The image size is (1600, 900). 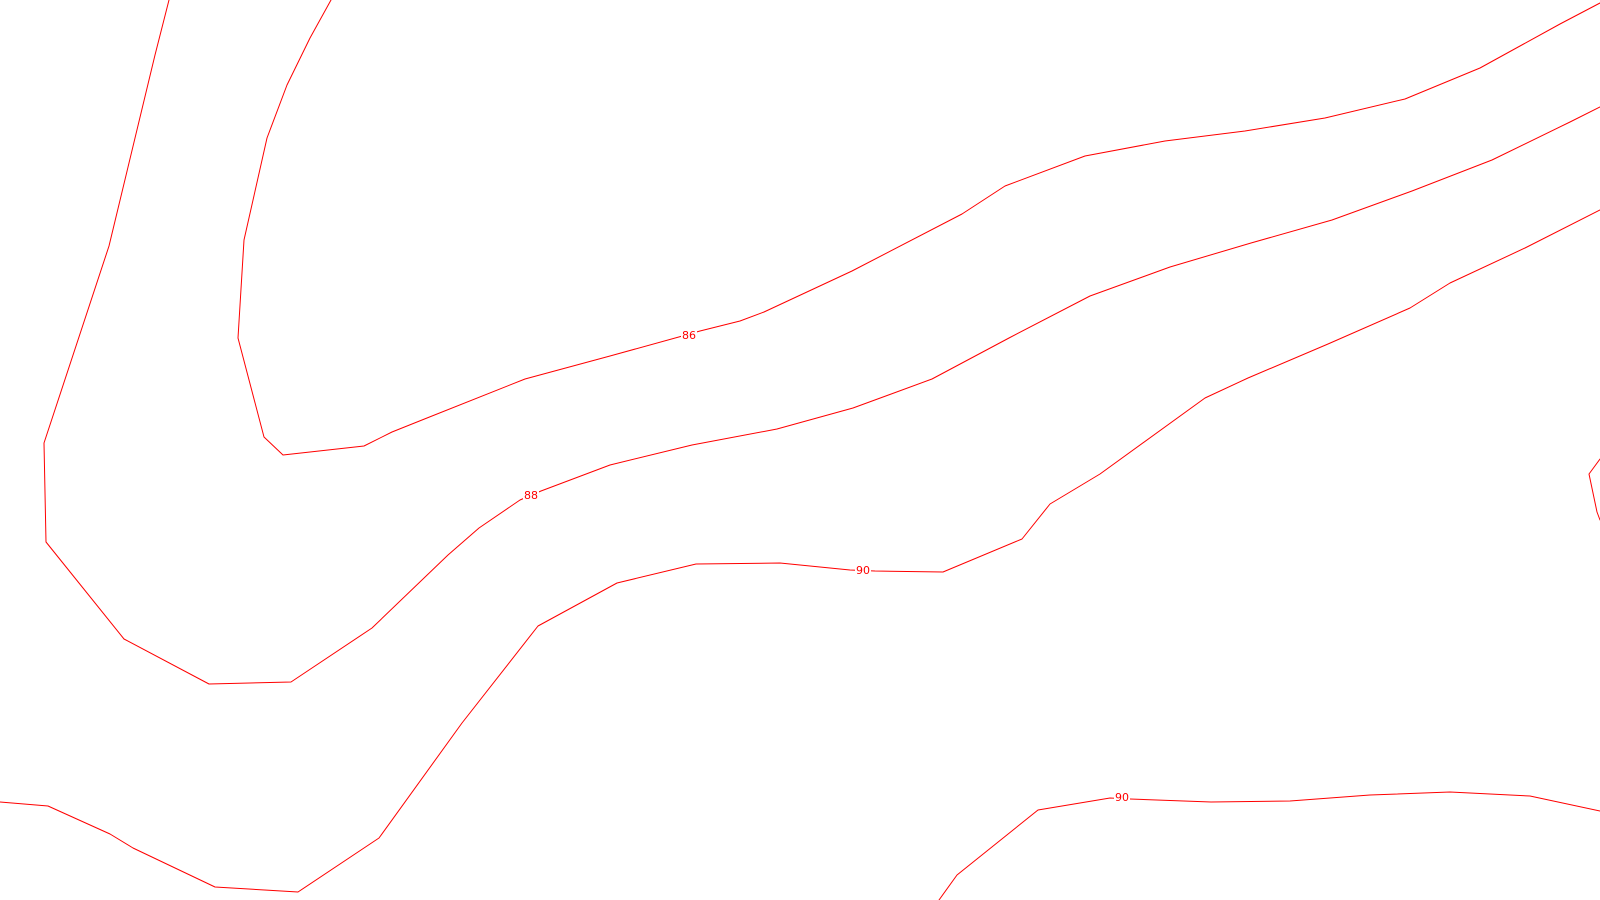 What do you see at coordinates (1269, 845) in the screenshot?
I see `contour-line-90-lower` at bounding box center [1269, 845].